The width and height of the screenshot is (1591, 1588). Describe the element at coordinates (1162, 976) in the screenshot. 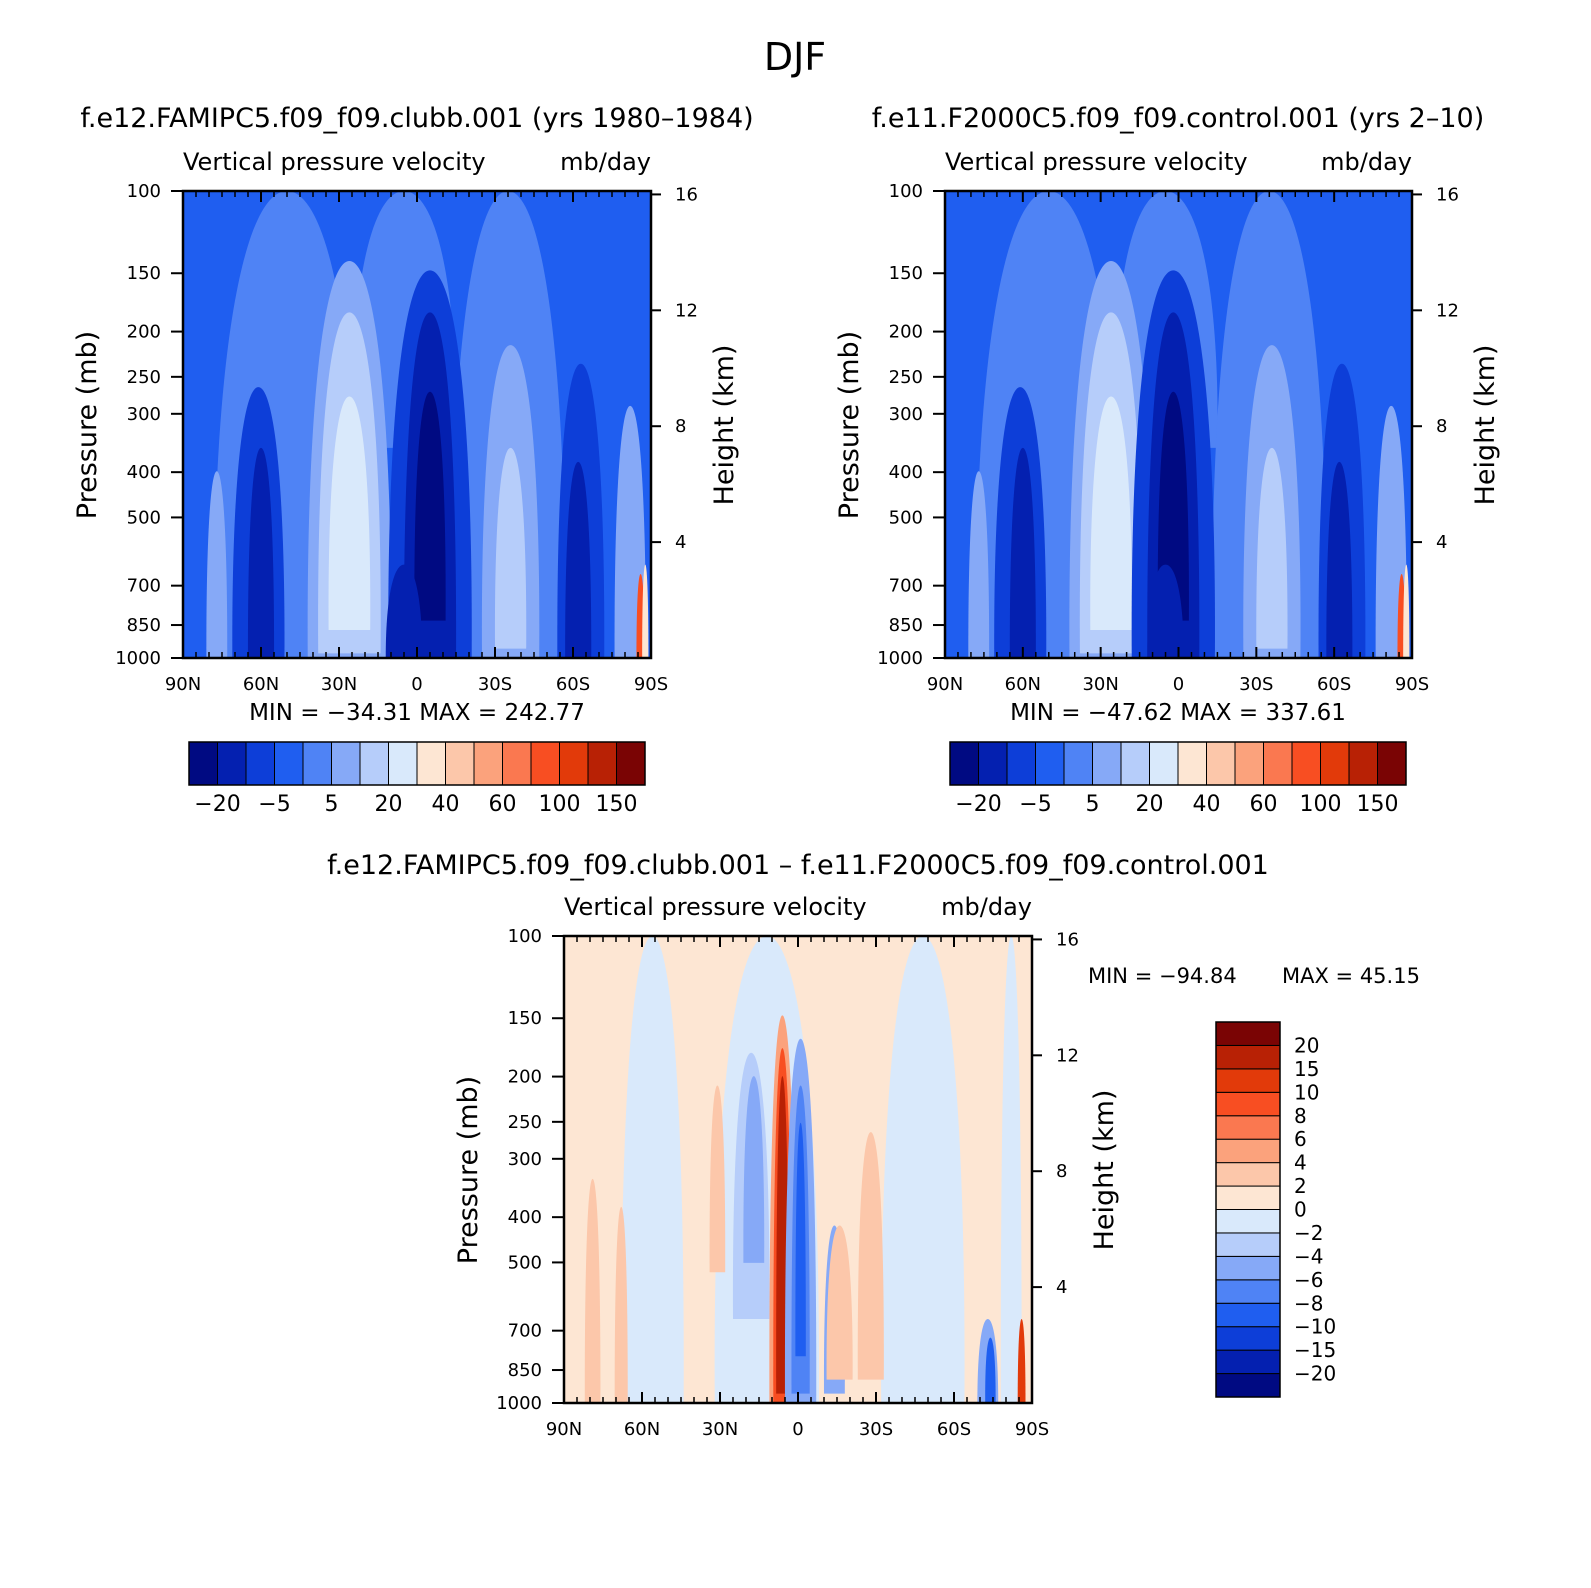

I see `min-stat: MIN = −94.84` at that location.